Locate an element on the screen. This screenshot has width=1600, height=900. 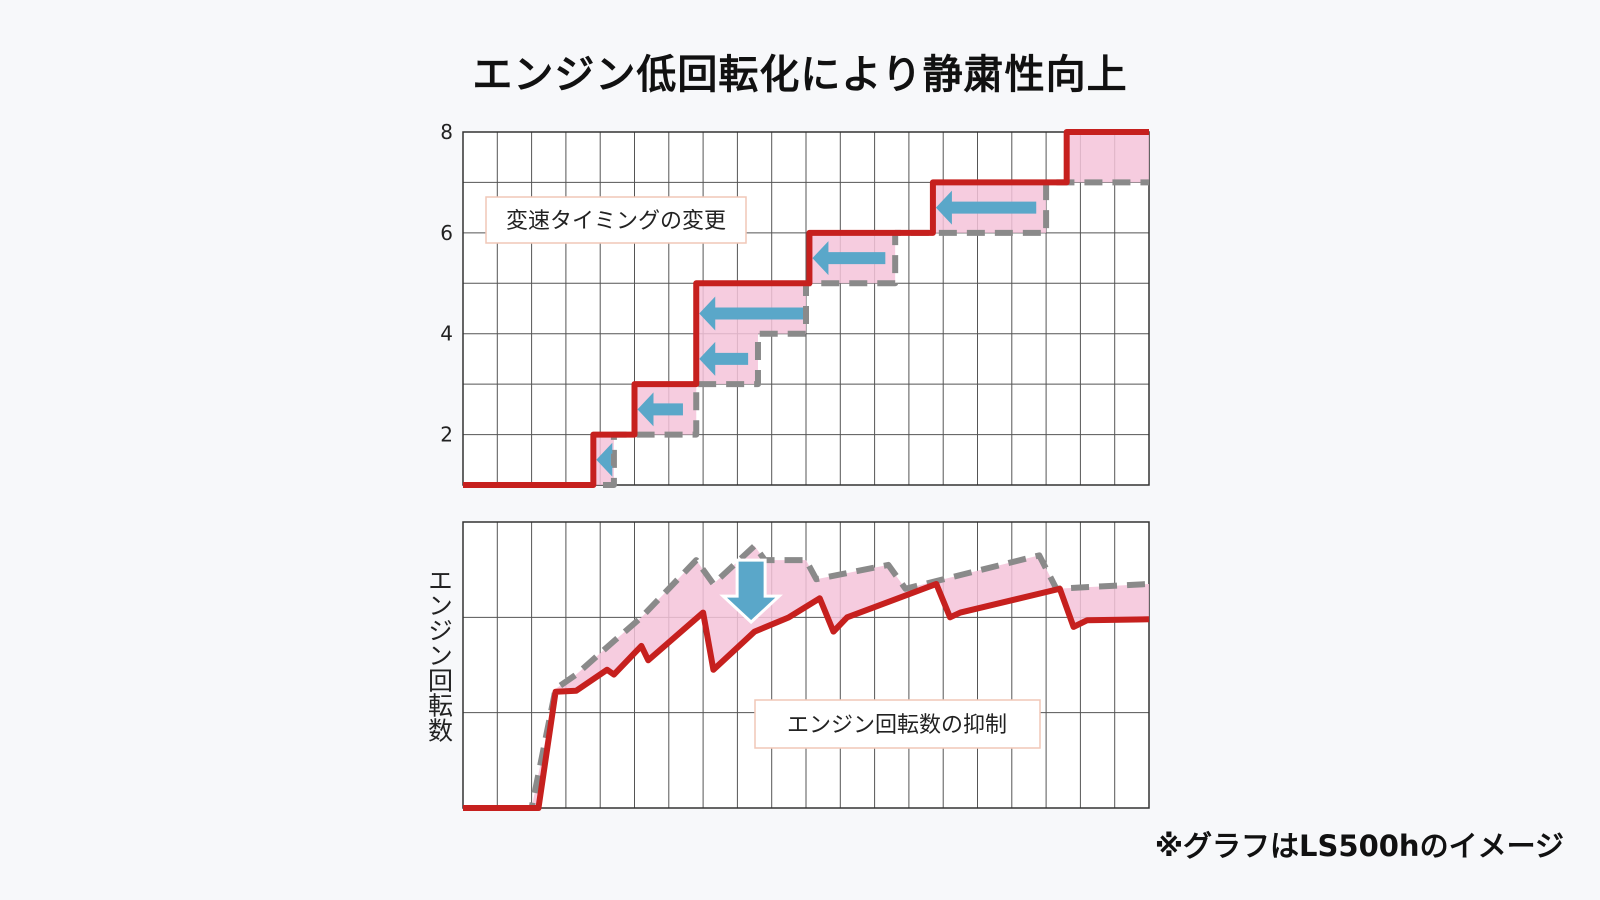
gear-annotation-text: 変速タイミングの変更 is located at coordinates (616, 221).